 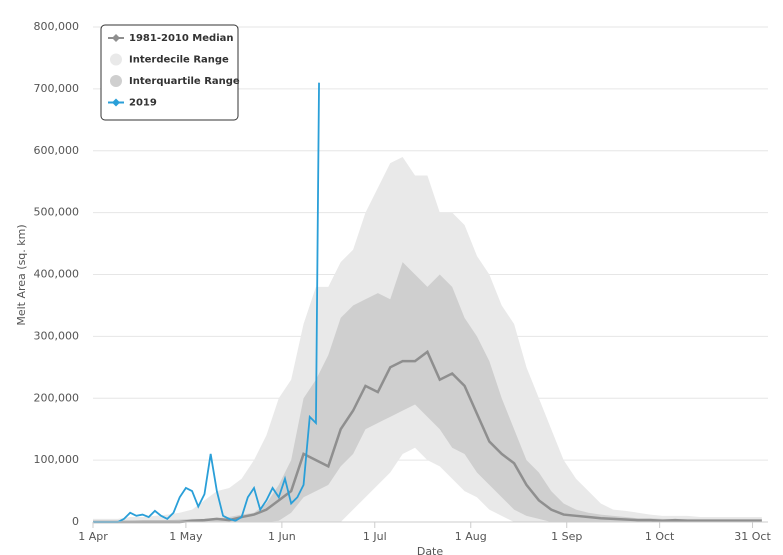 I want to click on legend-label: Interdecile Range, so click(x=179, y=60).